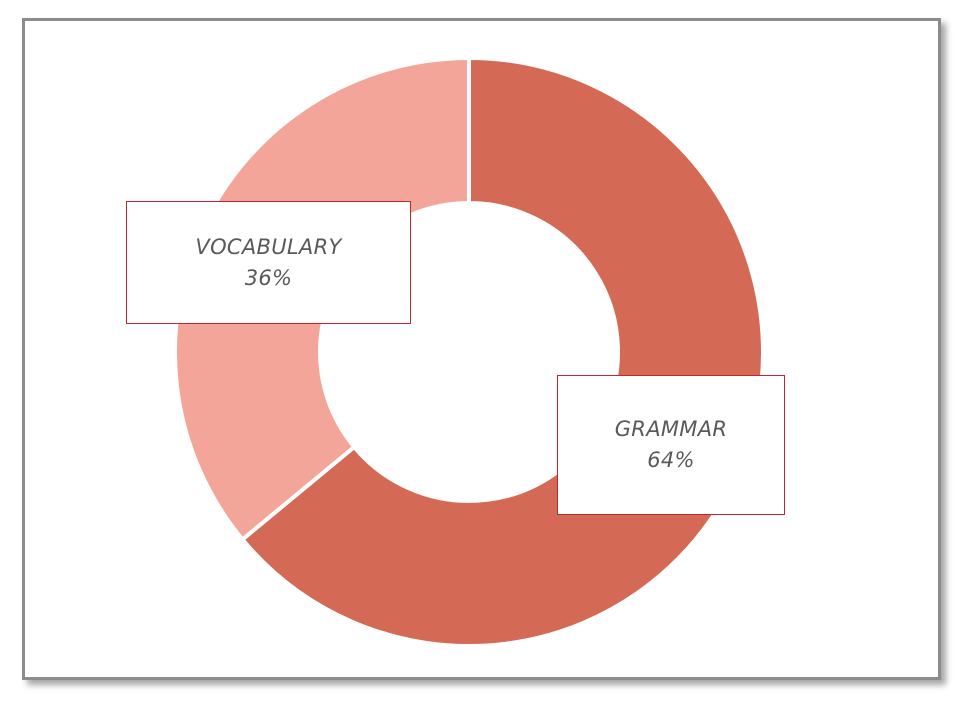 The image size is (961, 706). I want to click on data-label-vocabulary: VOCABULARY 36%, so click(268, 262).